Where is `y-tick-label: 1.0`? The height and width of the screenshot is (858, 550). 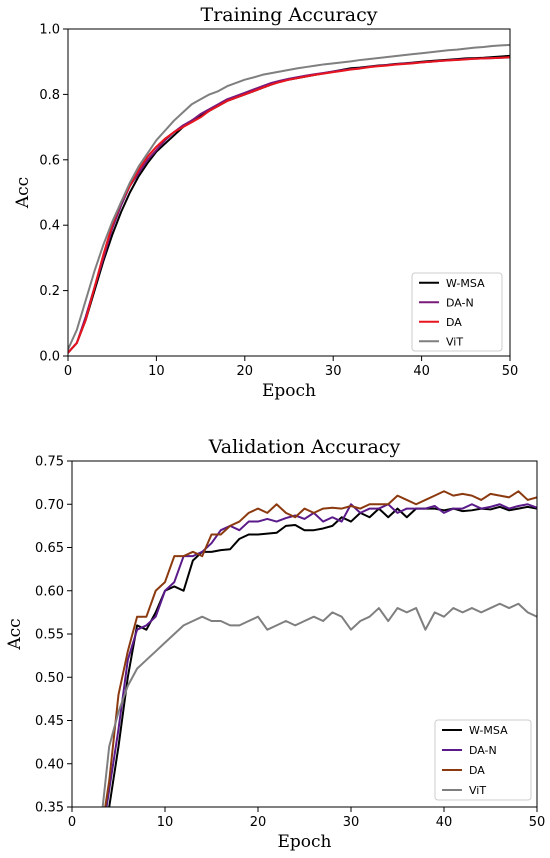 y-tick-label: 1.0 is located at coordinates (49, 30).